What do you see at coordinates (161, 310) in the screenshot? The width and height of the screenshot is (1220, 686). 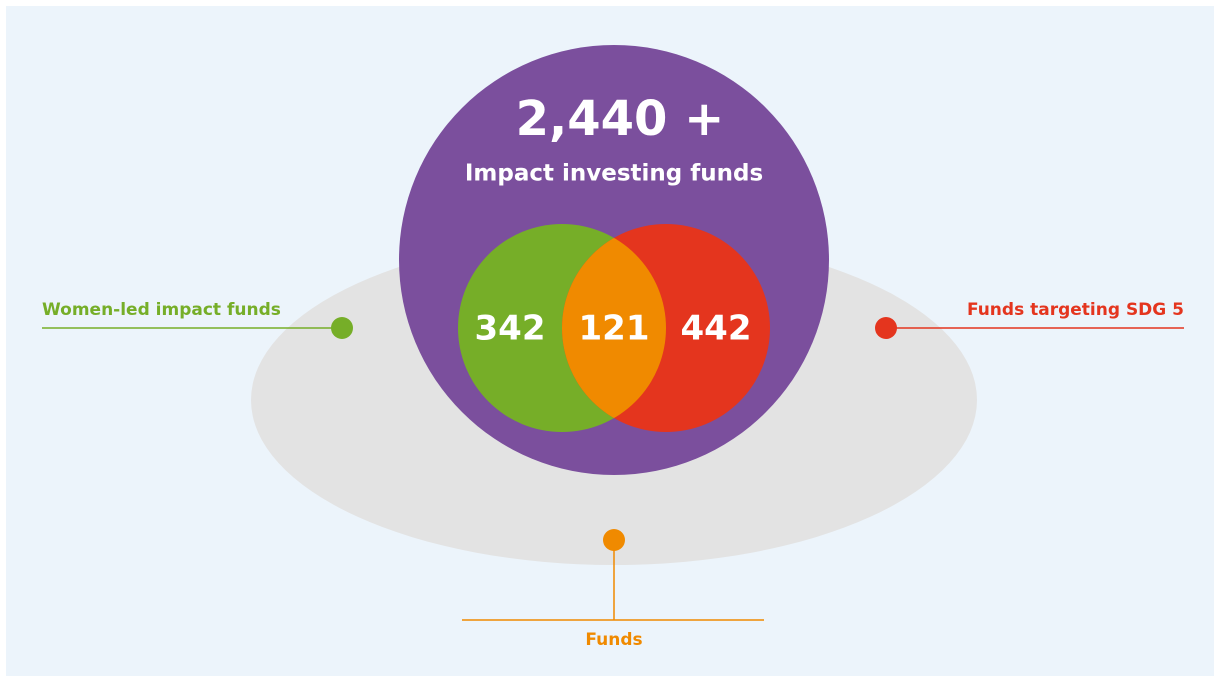 I see `women-led-label: Women-led impact funds` at bounding box center [161, 310].